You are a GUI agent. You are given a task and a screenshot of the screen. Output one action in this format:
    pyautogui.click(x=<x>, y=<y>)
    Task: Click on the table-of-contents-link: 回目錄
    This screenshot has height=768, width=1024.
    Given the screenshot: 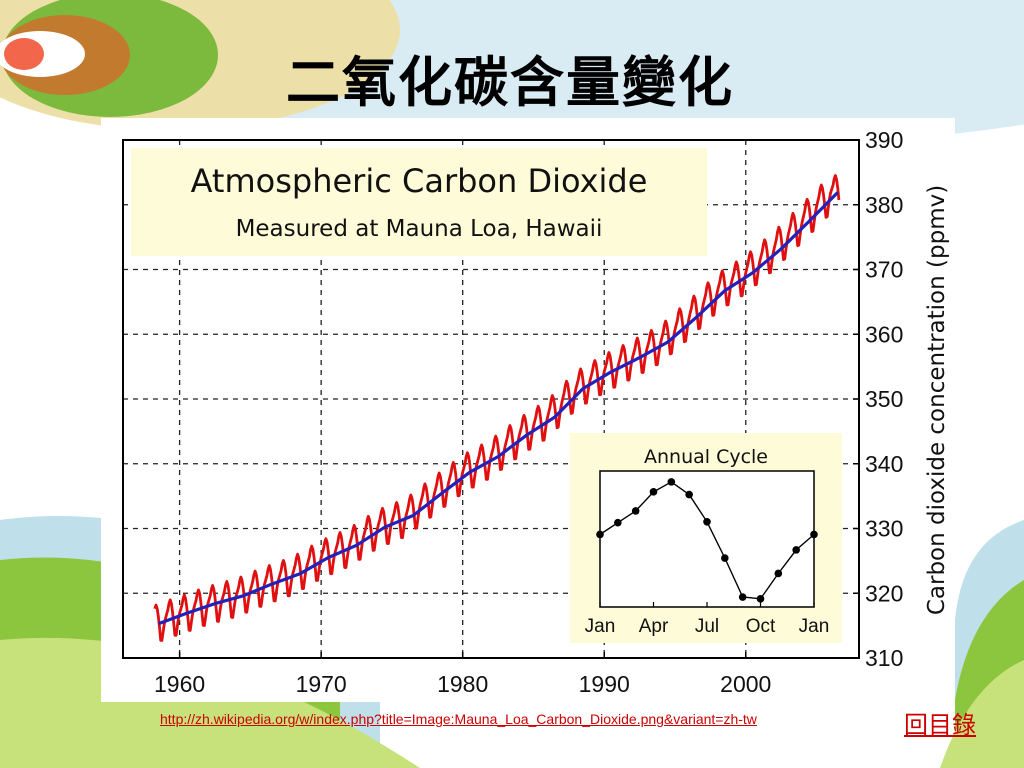 What is the action you would take?
    pyautogui.click(x=940, y=725)
    